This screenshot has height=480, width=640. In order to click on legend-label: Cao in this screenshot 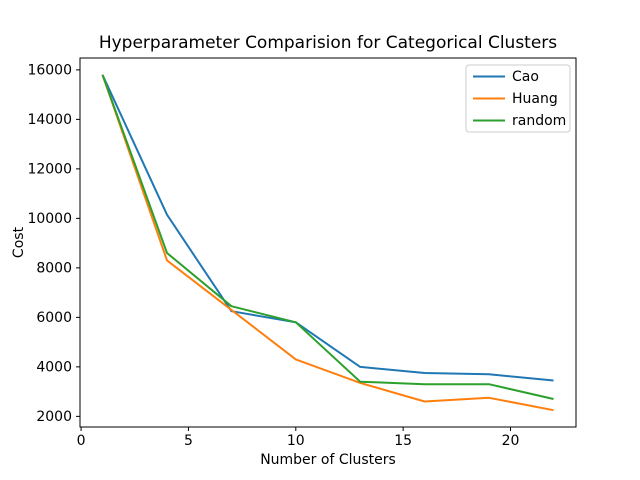, I will do `click(525, 77)`.